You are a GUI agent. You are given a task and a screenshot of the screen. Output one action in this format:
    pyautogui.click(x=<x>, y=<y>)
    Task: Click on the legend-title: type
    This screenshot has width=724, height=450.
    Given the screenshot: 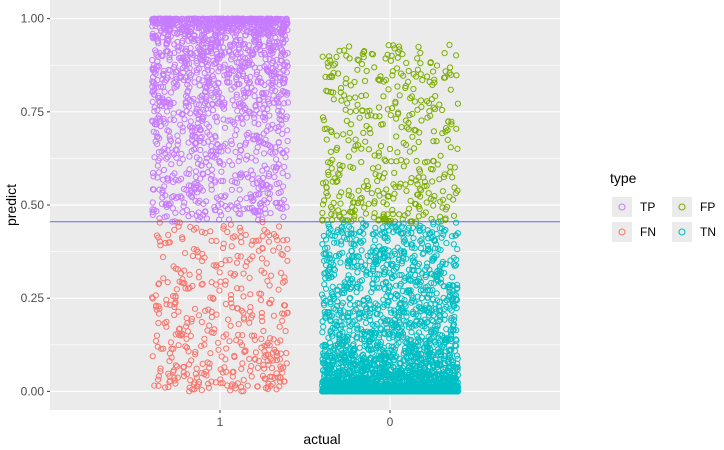 What is the action you would take?
    pyautogui.click(x=623, y=178)
    